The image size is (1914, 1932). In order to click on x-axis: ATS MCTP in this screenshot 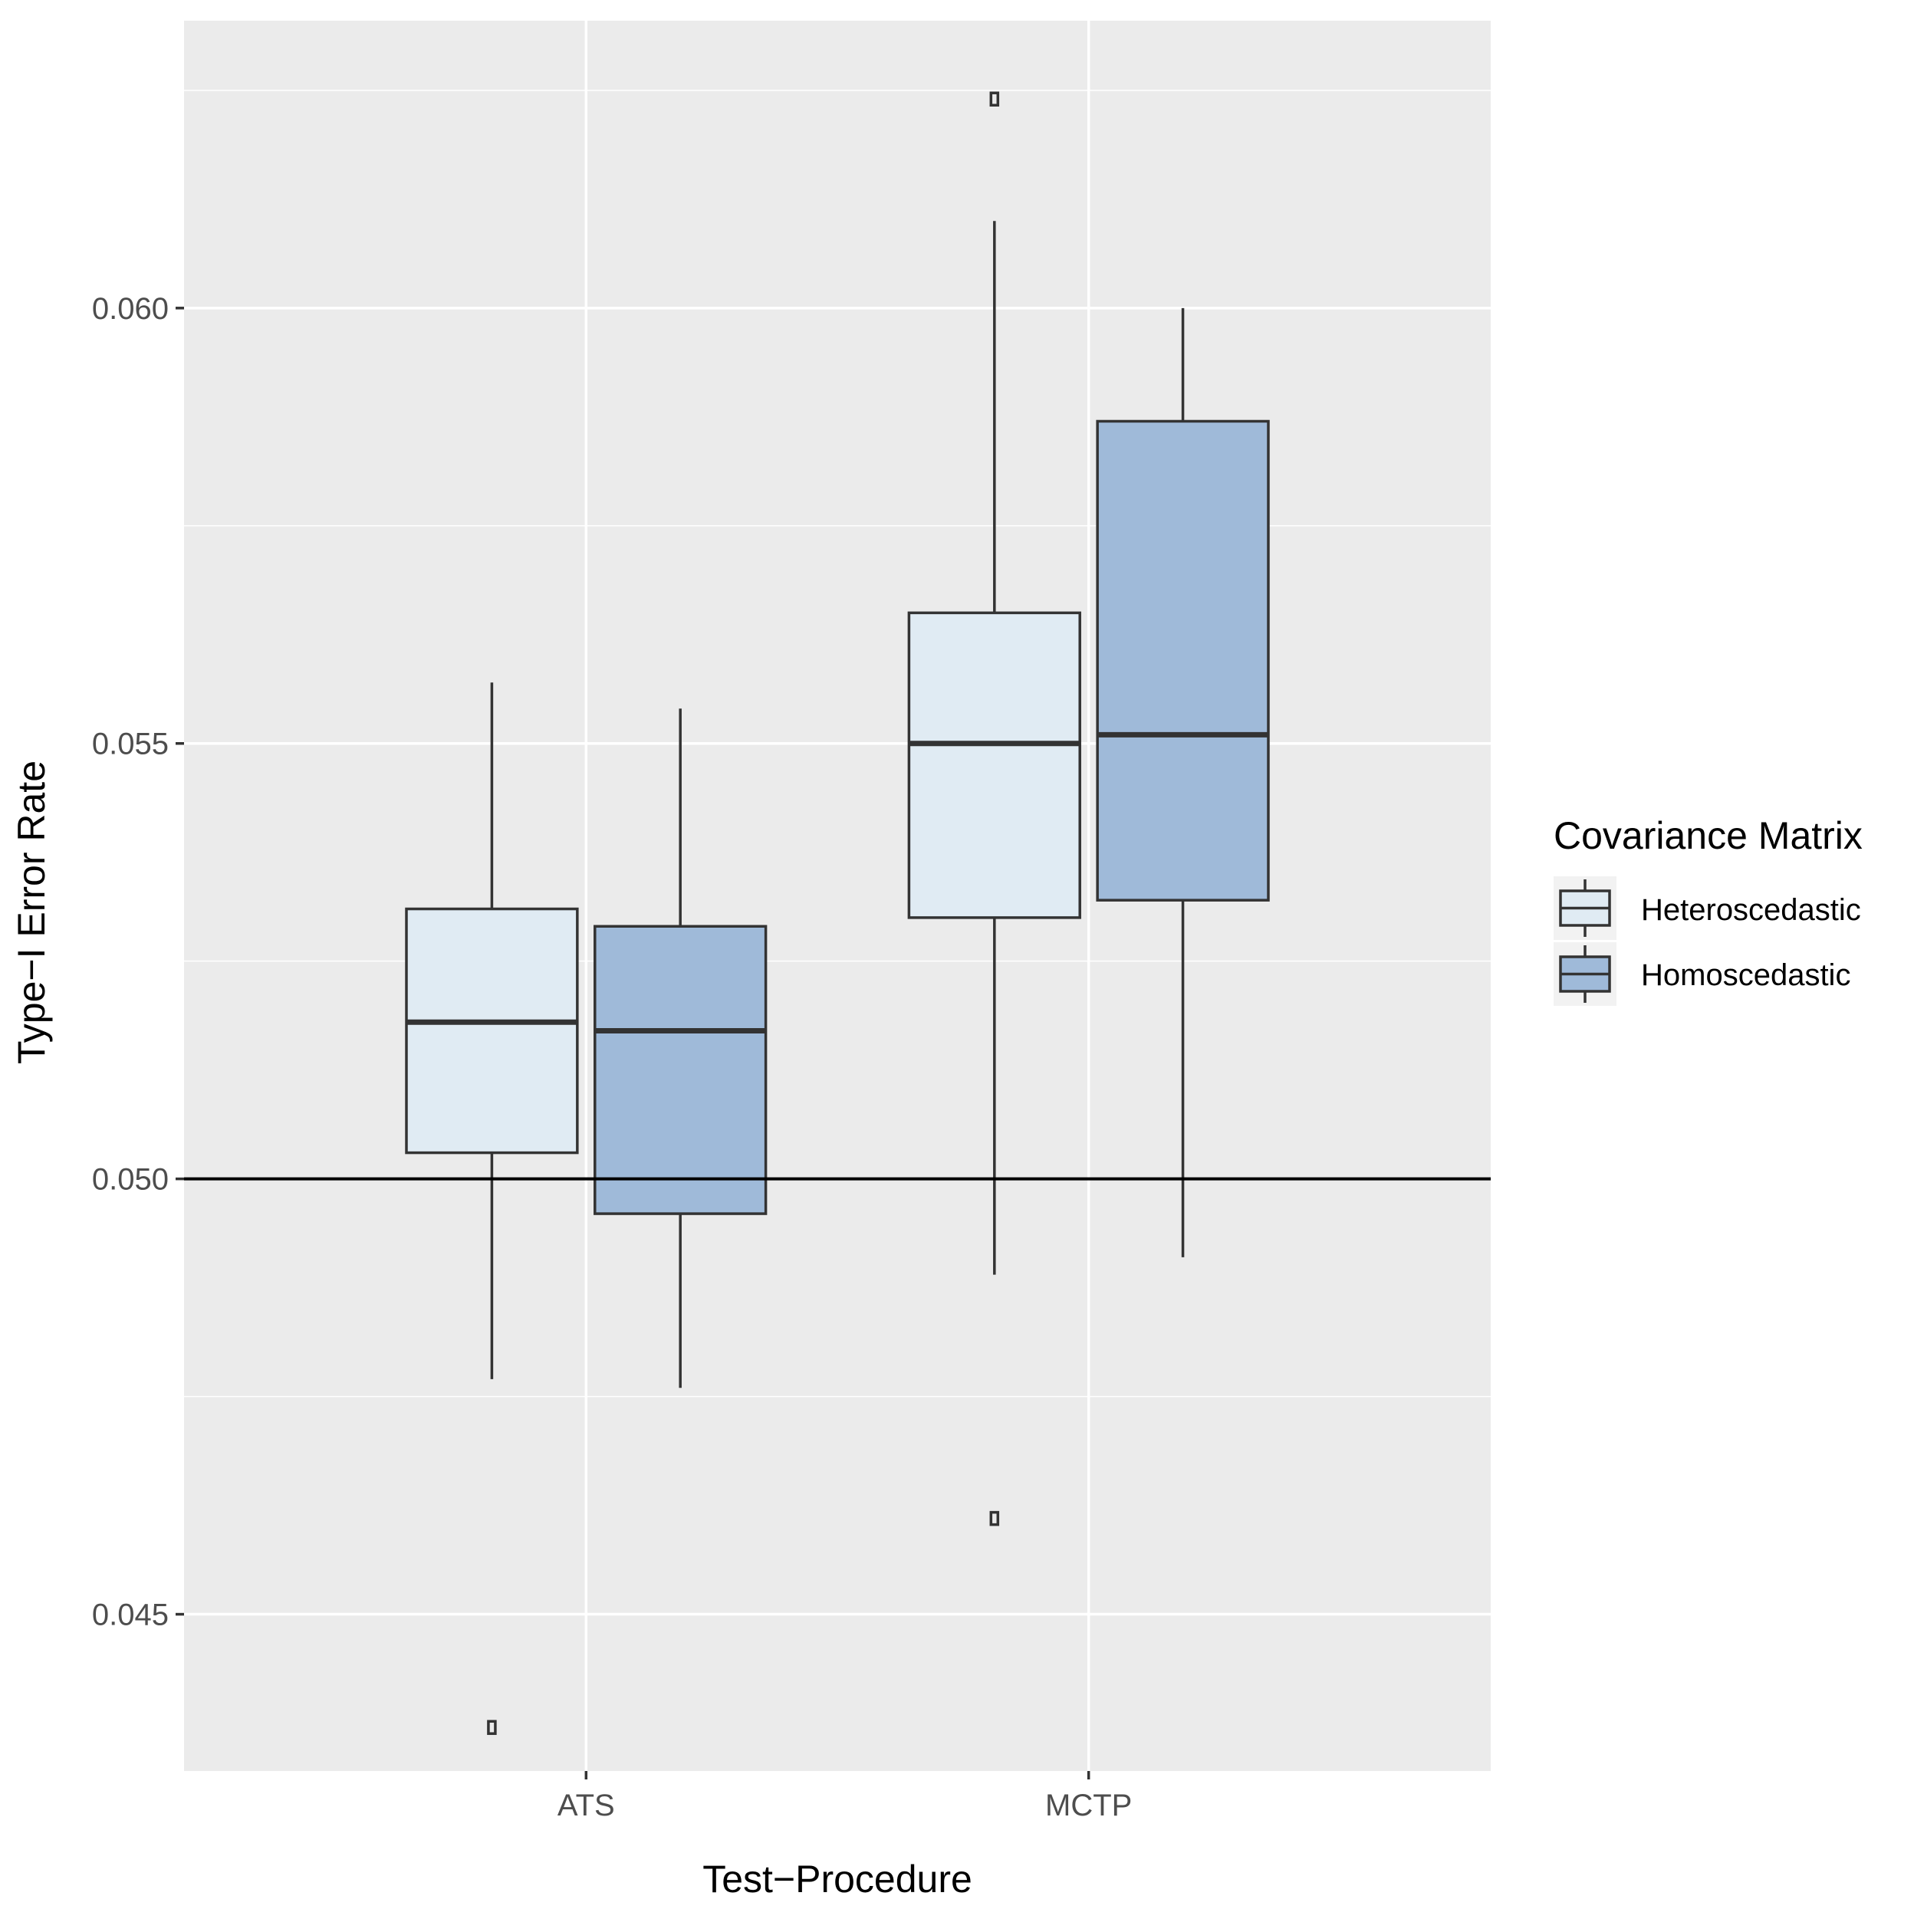, I will do `click(845, 1797)`.